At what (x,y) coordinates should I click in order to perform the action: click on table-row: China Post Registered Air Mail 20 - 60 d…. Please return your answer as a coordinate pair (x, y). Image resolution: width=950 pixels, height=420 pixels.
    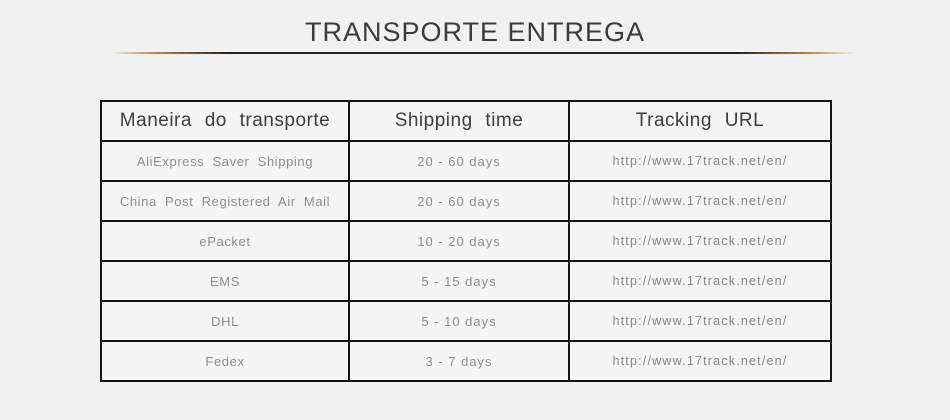
    Looking at the image, I should click on (466, 201).